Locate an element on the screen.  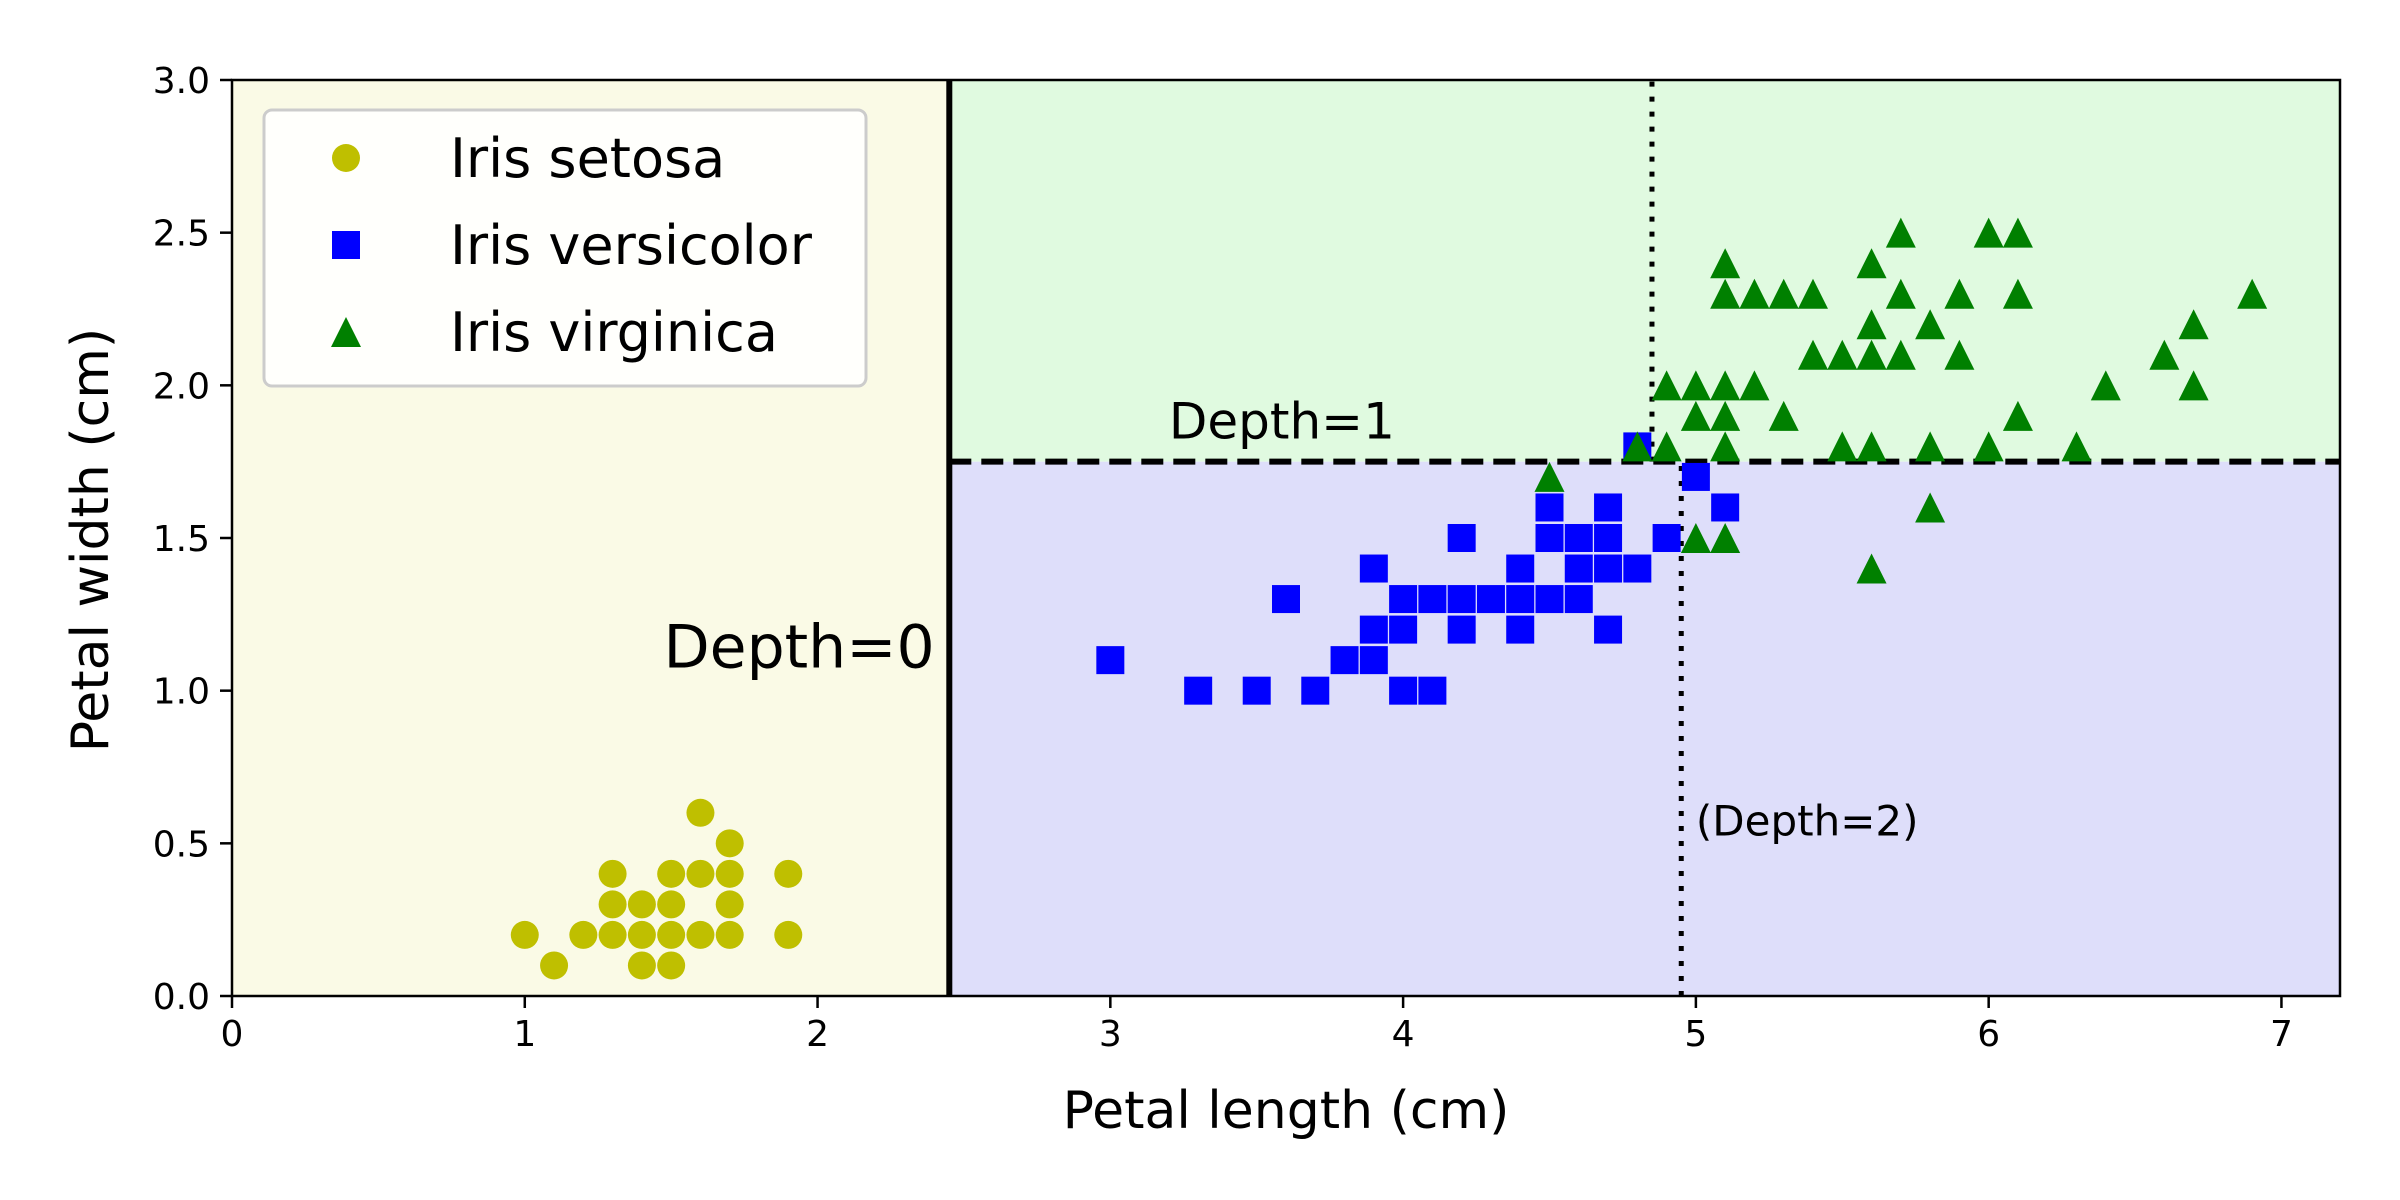
legend-label: Iris setosa is located at coordinates (587, 158).